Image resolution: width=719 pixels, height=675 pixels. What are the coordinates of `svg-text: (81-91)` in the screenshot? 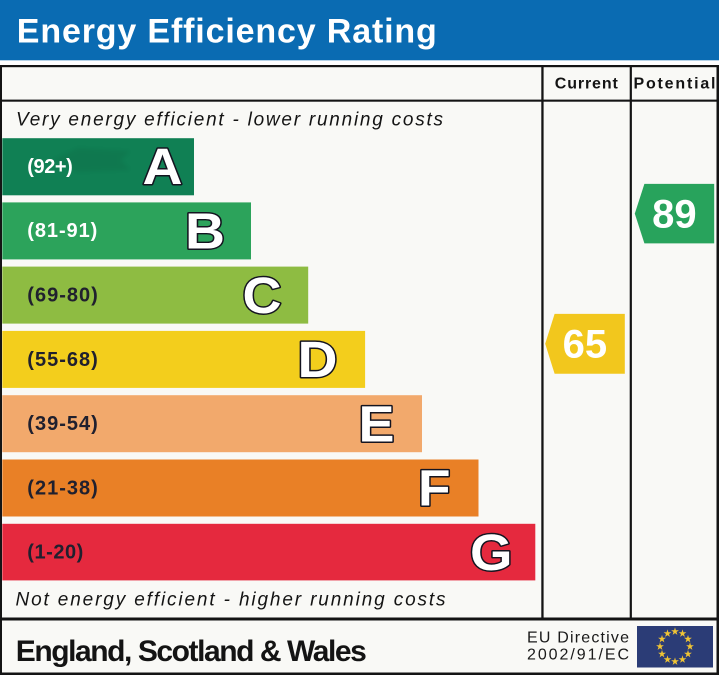 It's located at (62, 231).